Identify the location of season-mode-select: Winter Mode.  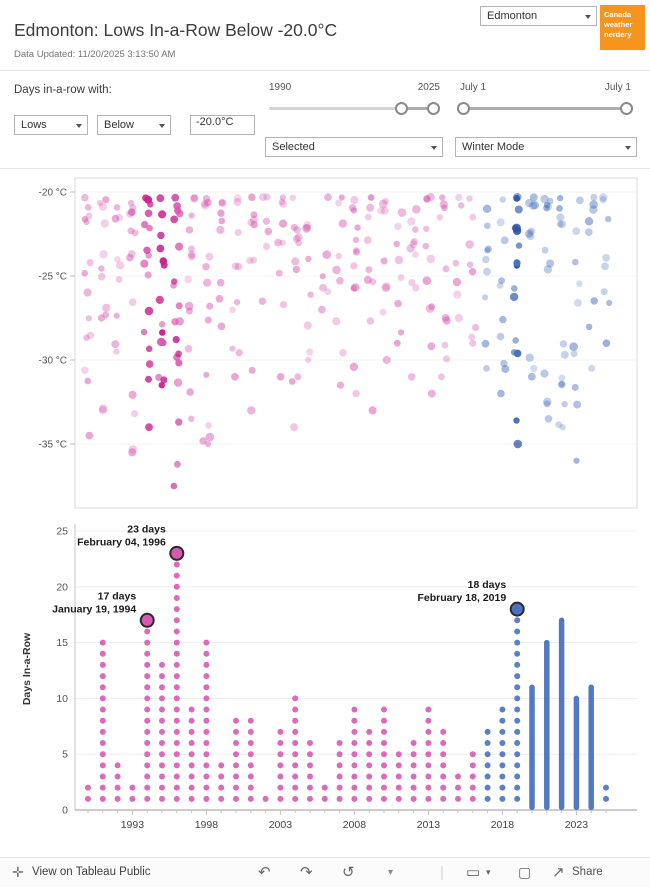
(546, 147).